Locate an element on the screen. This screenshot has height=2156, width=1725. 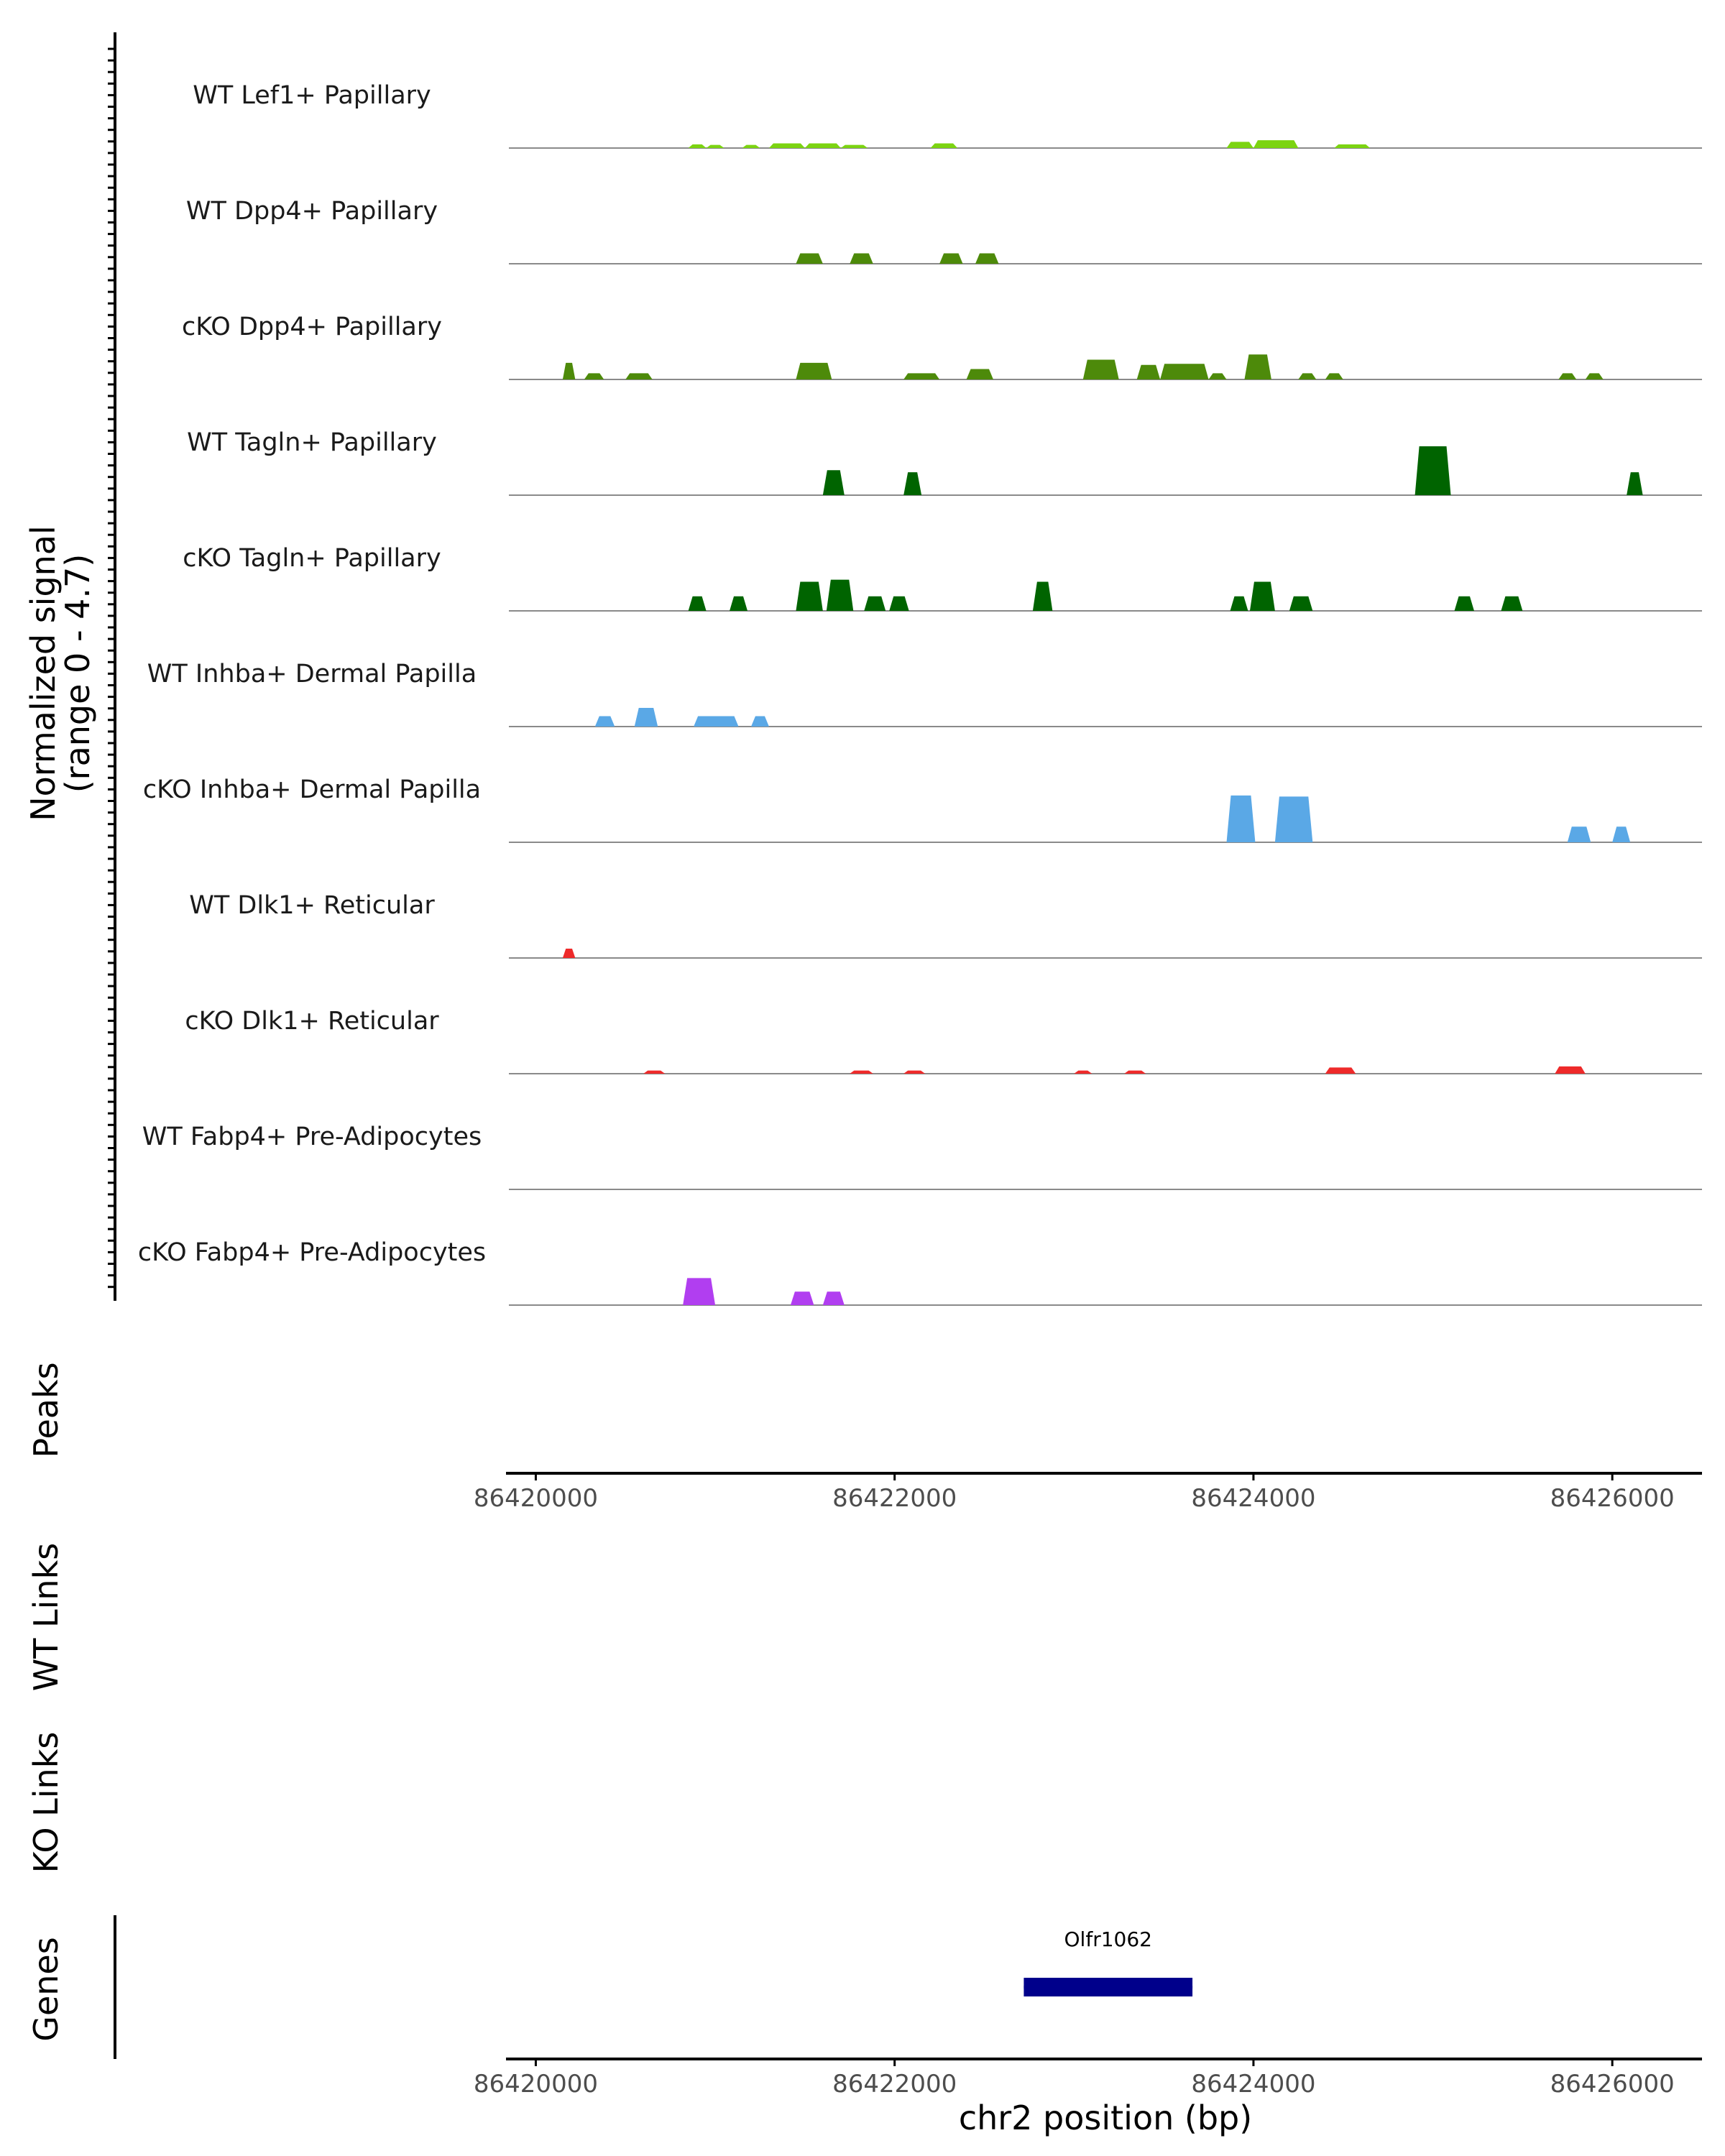
gene-label: Olfr1062 is located at coordinates (1108, 1939).